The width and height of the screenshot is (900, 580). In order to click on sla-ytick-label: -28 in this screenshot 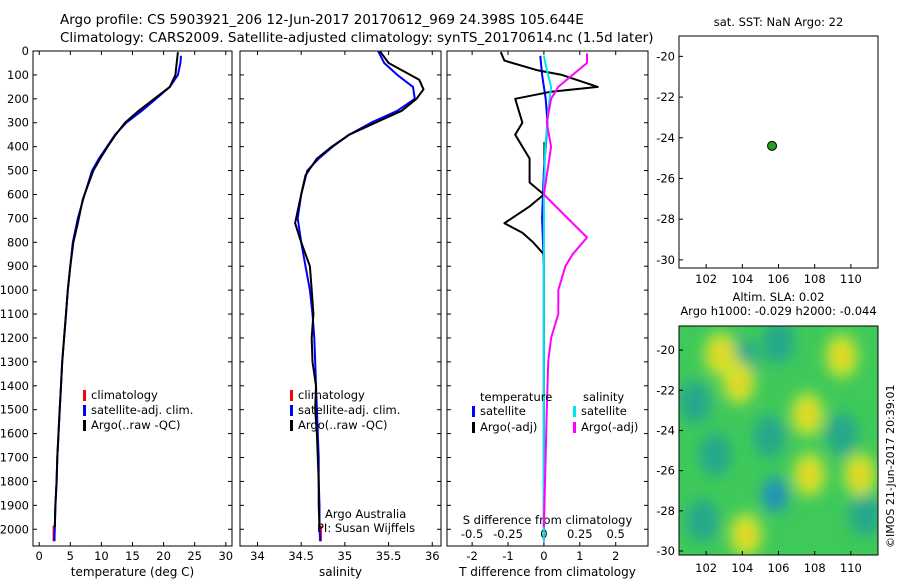, I will do `click(665, 511)`.